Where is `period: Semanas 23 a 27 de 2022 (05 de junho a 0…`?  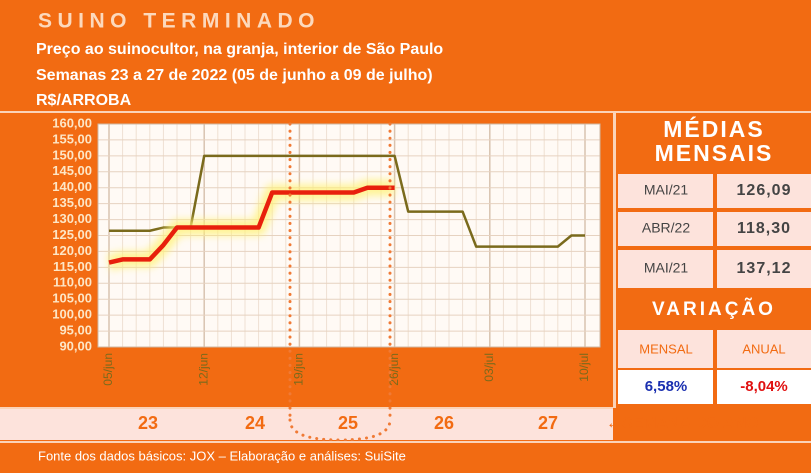
period: Semanas 23 a 27 de 2022 (05 de junho a 0… is located at coordinates (234, 75).